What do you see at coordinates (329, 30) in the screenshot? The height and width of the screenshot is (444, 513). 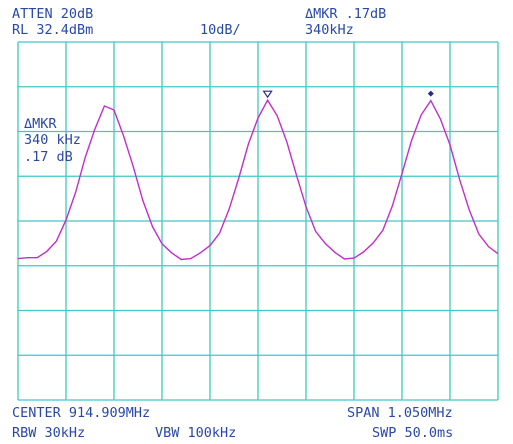 I see `readout: 340kHz` at bounding box center [329, 30].